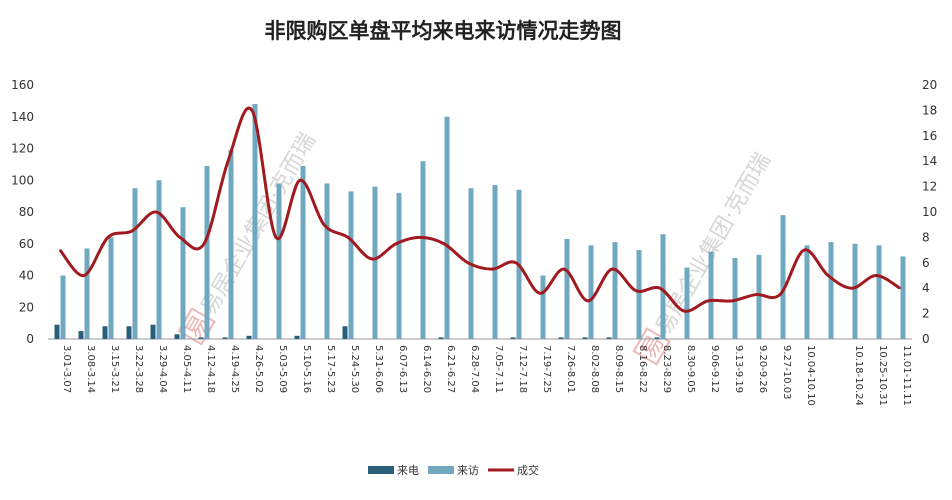 Image resolution: width=952 pixels, height=500 pixels. I want to click on x-tick-4: 3.29-4.04, so click(162, 369).